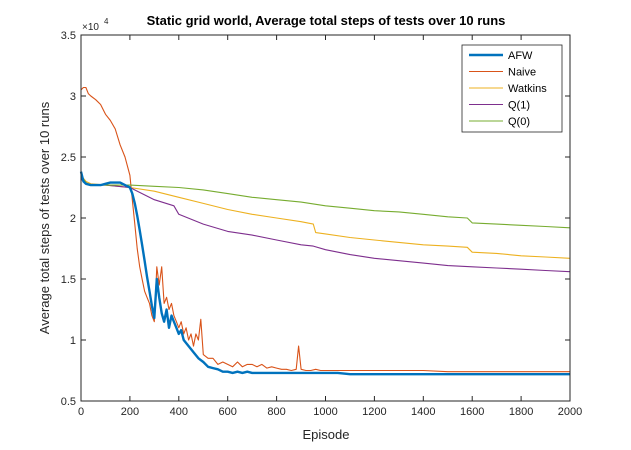 The width and height of the screenshot is (631, 450). I want to click on y-tick-label: 2.5, so click(68, 158).